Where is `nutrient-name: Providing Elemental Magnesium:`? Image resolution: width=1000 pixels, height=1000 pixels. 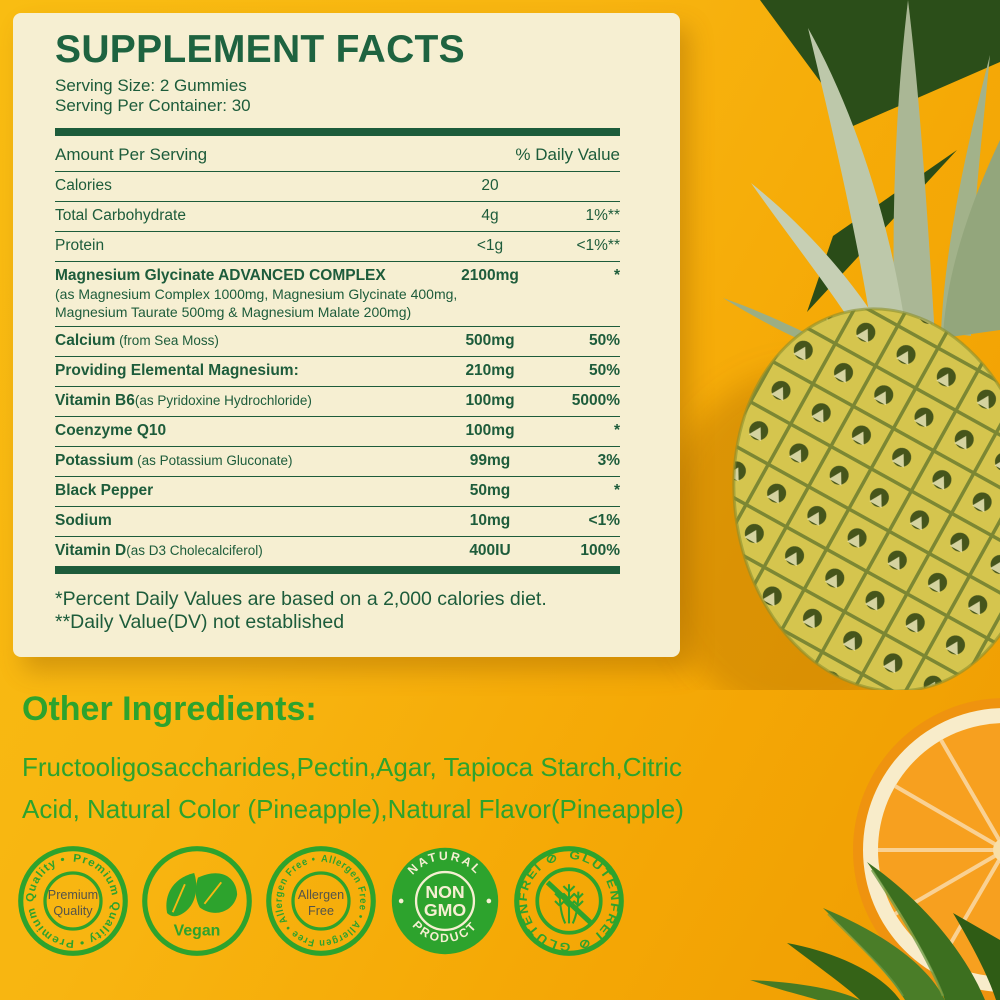
nutrient-name: Providing Elemental Magnesium: is located at coordinates (177, 371).